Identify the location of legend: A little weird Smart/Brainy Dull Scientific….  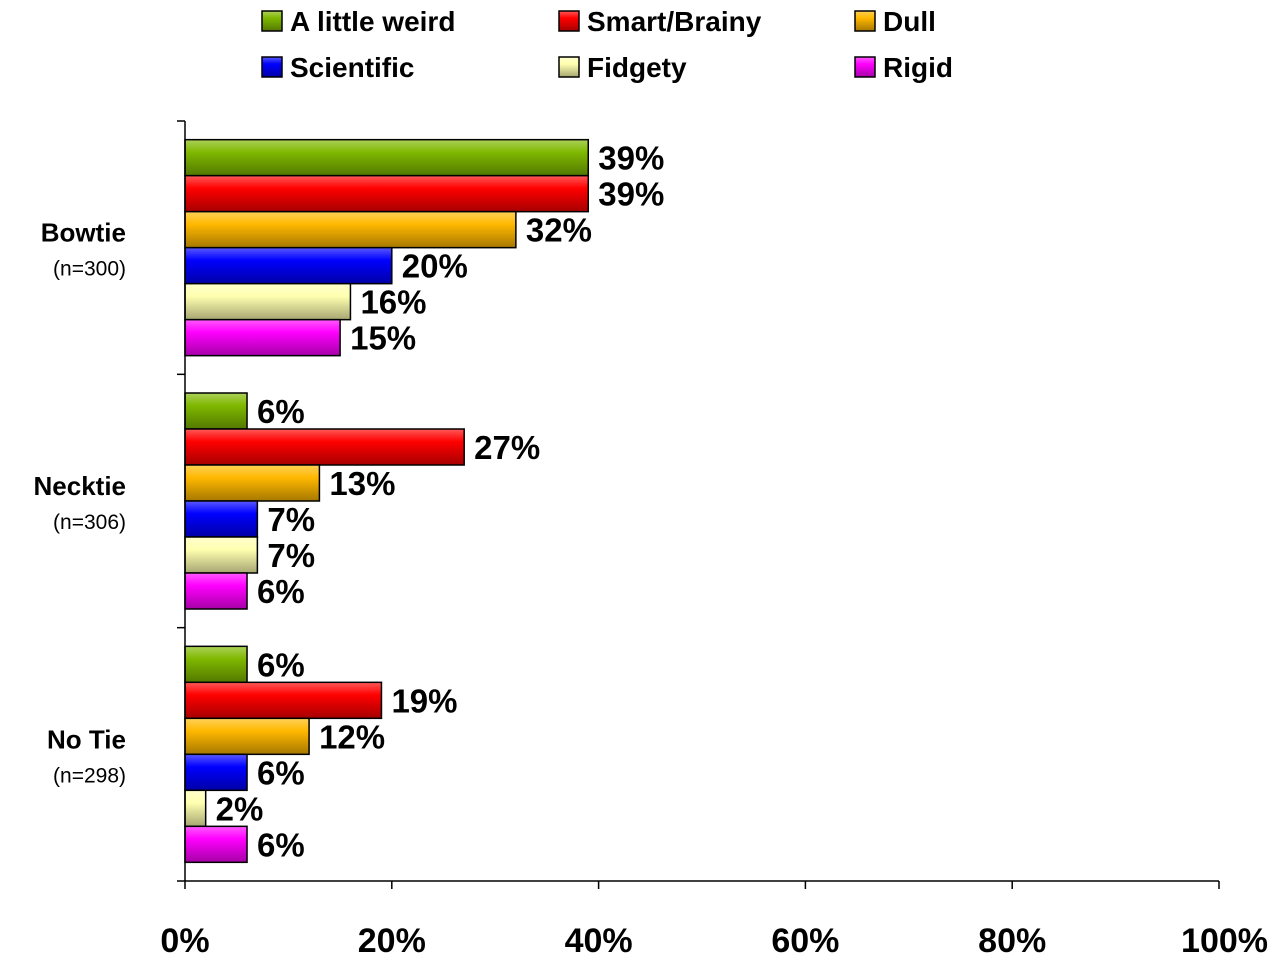
(607, 44).